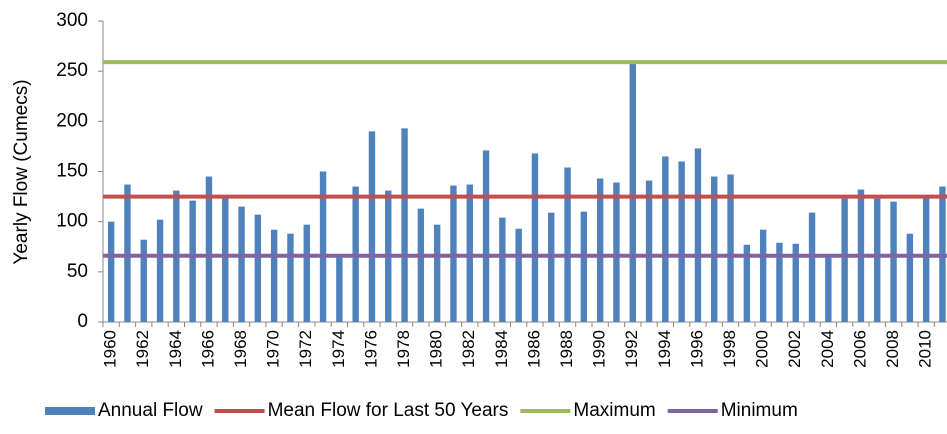 This screenshot has width=947, height=434. What do you see at coordinates (72, 221) in the screenshot?
I see `y-tick-label: 100` at bounding box center [72, 221].